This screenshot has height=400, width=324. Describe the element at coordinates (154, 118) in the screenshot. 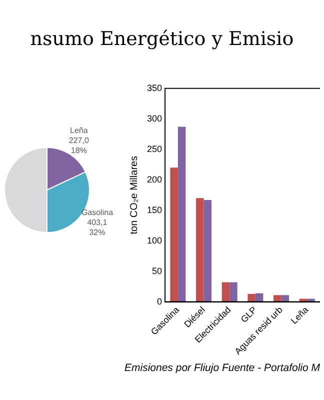

I see `y-tick-label: 300` at that location.